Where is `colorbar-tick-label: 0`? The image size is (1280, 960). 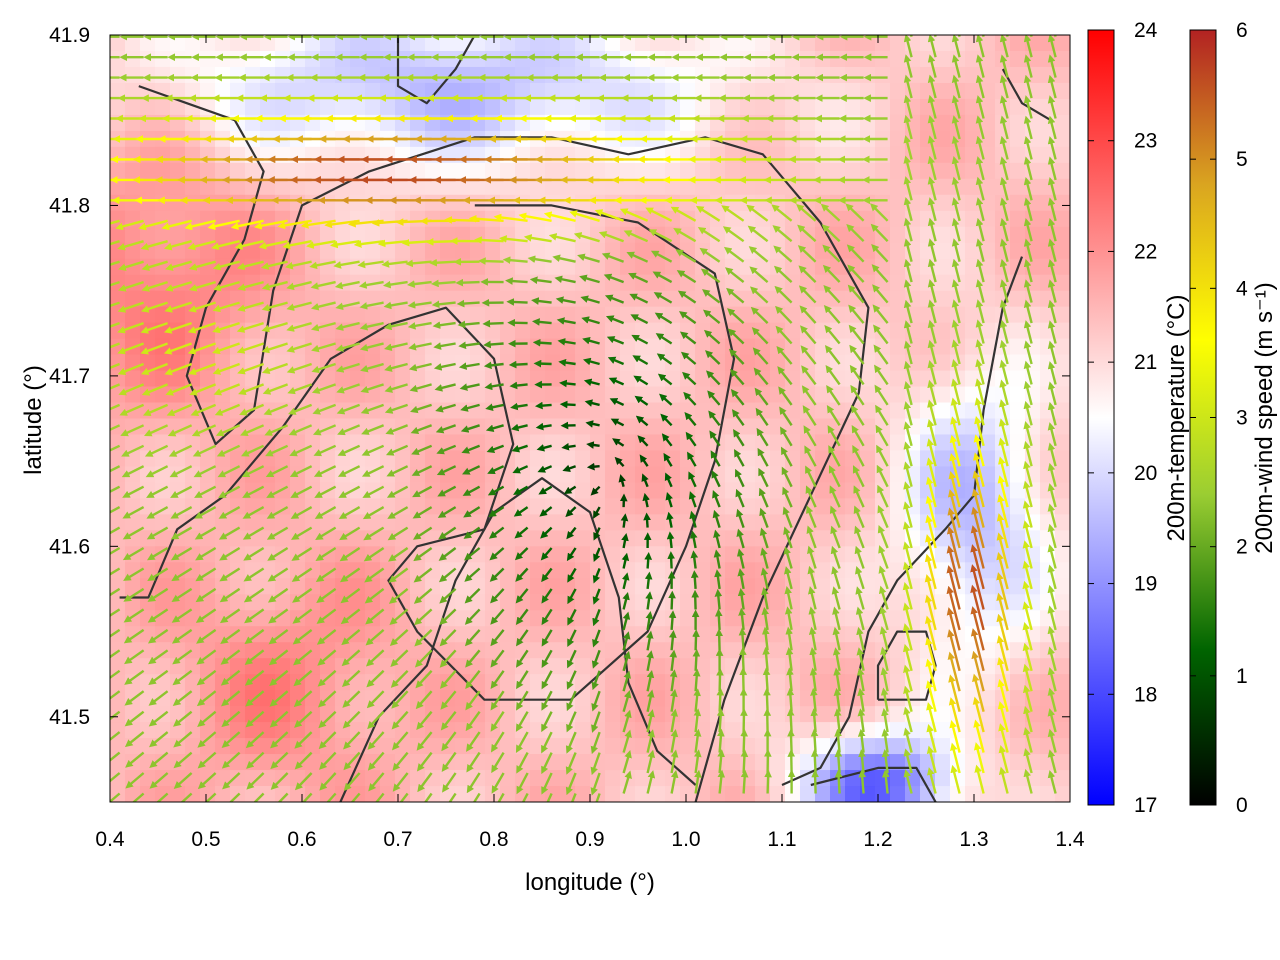
colorbar-tick-label: 0 is located at coordinates (1242, 805).